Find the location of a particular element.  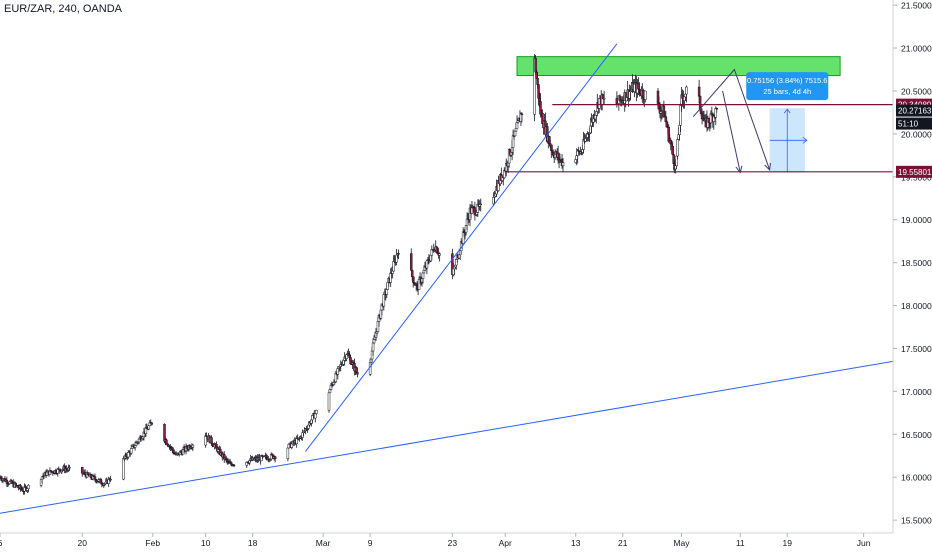

time-tick-label: 6 is located at coordinates (1, 543).